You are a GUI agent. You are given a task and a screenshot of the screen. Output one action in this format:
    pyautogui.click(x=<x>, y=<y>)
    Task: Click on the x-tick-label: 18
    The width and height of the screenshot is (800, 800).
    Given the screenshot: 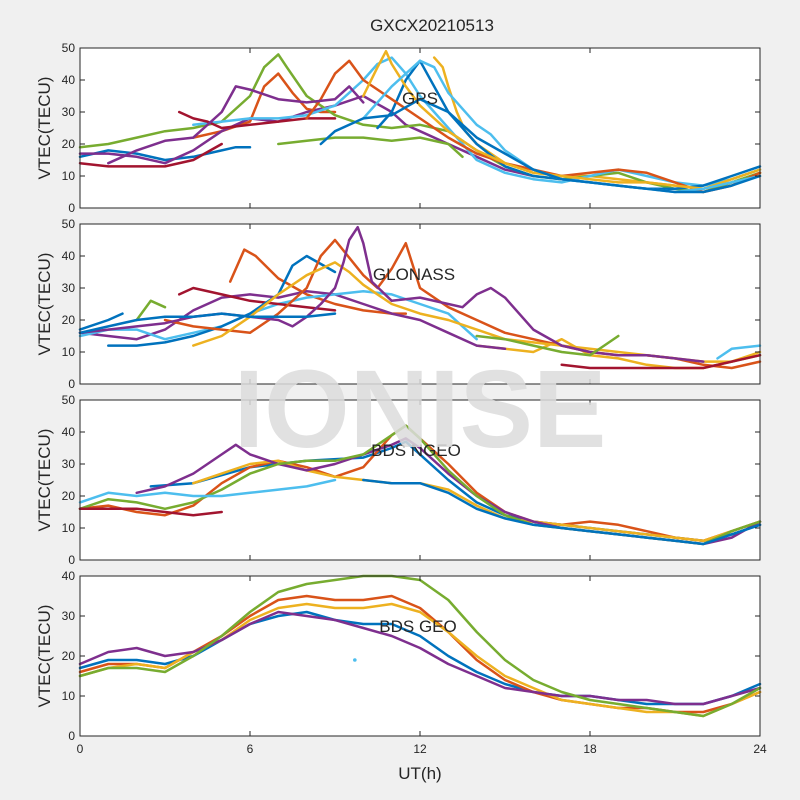 What is the action you would take?
    pyautogui.click(x=590, y=749)
    